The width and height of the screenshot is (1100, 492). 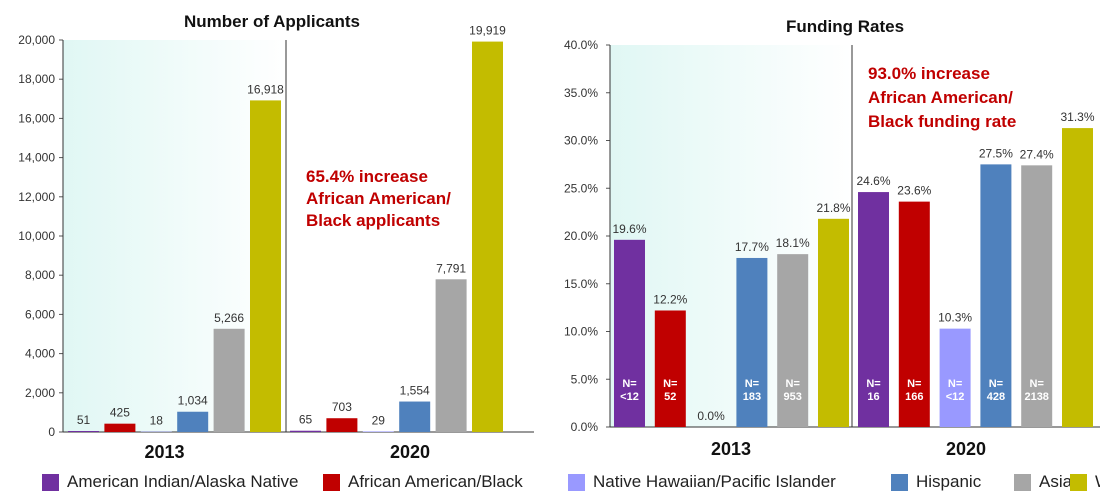 I want to click on count-label: N= <12, so click(x=629, y=390).